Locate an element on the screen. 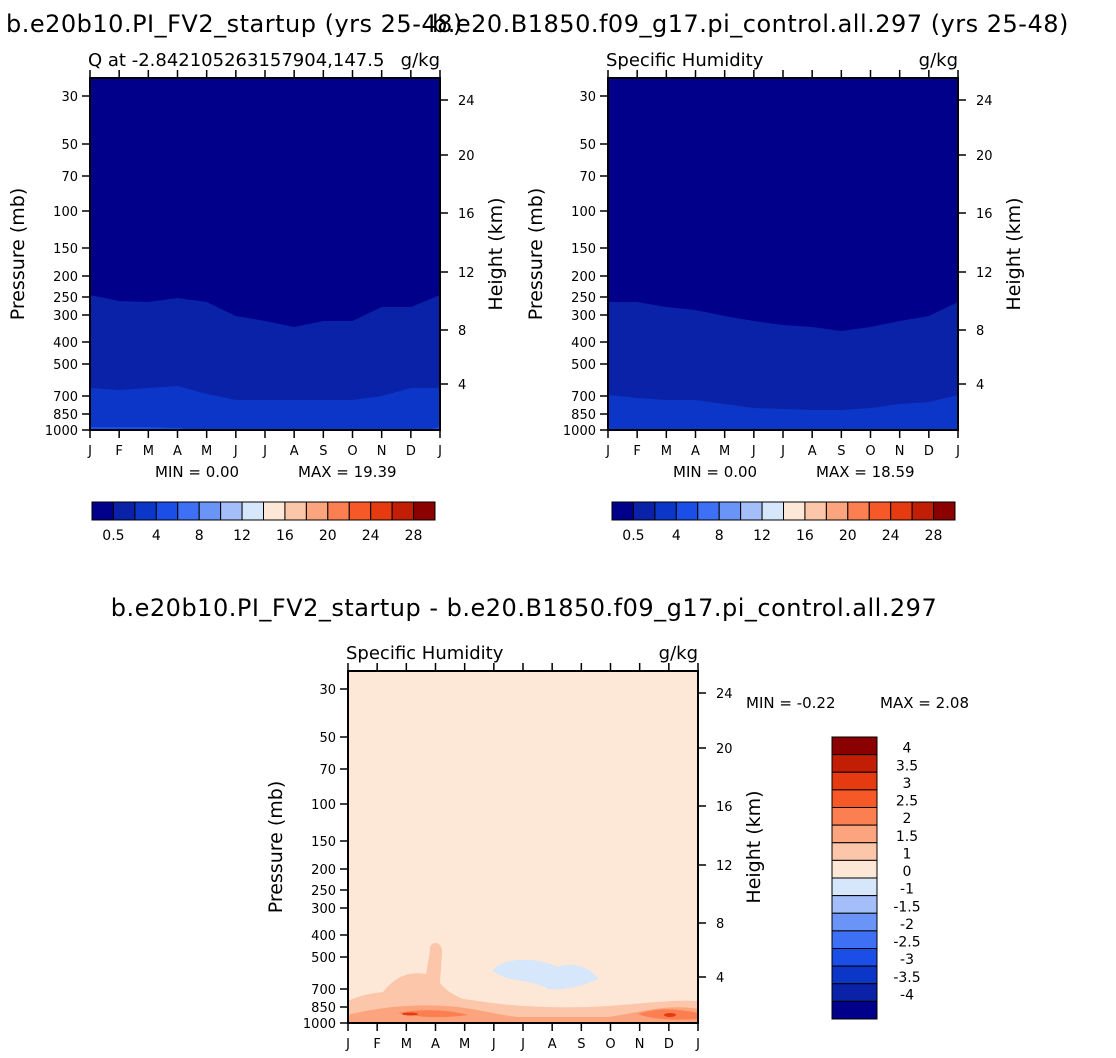  x-tick-label: D is located at coordinates (669, 1044).